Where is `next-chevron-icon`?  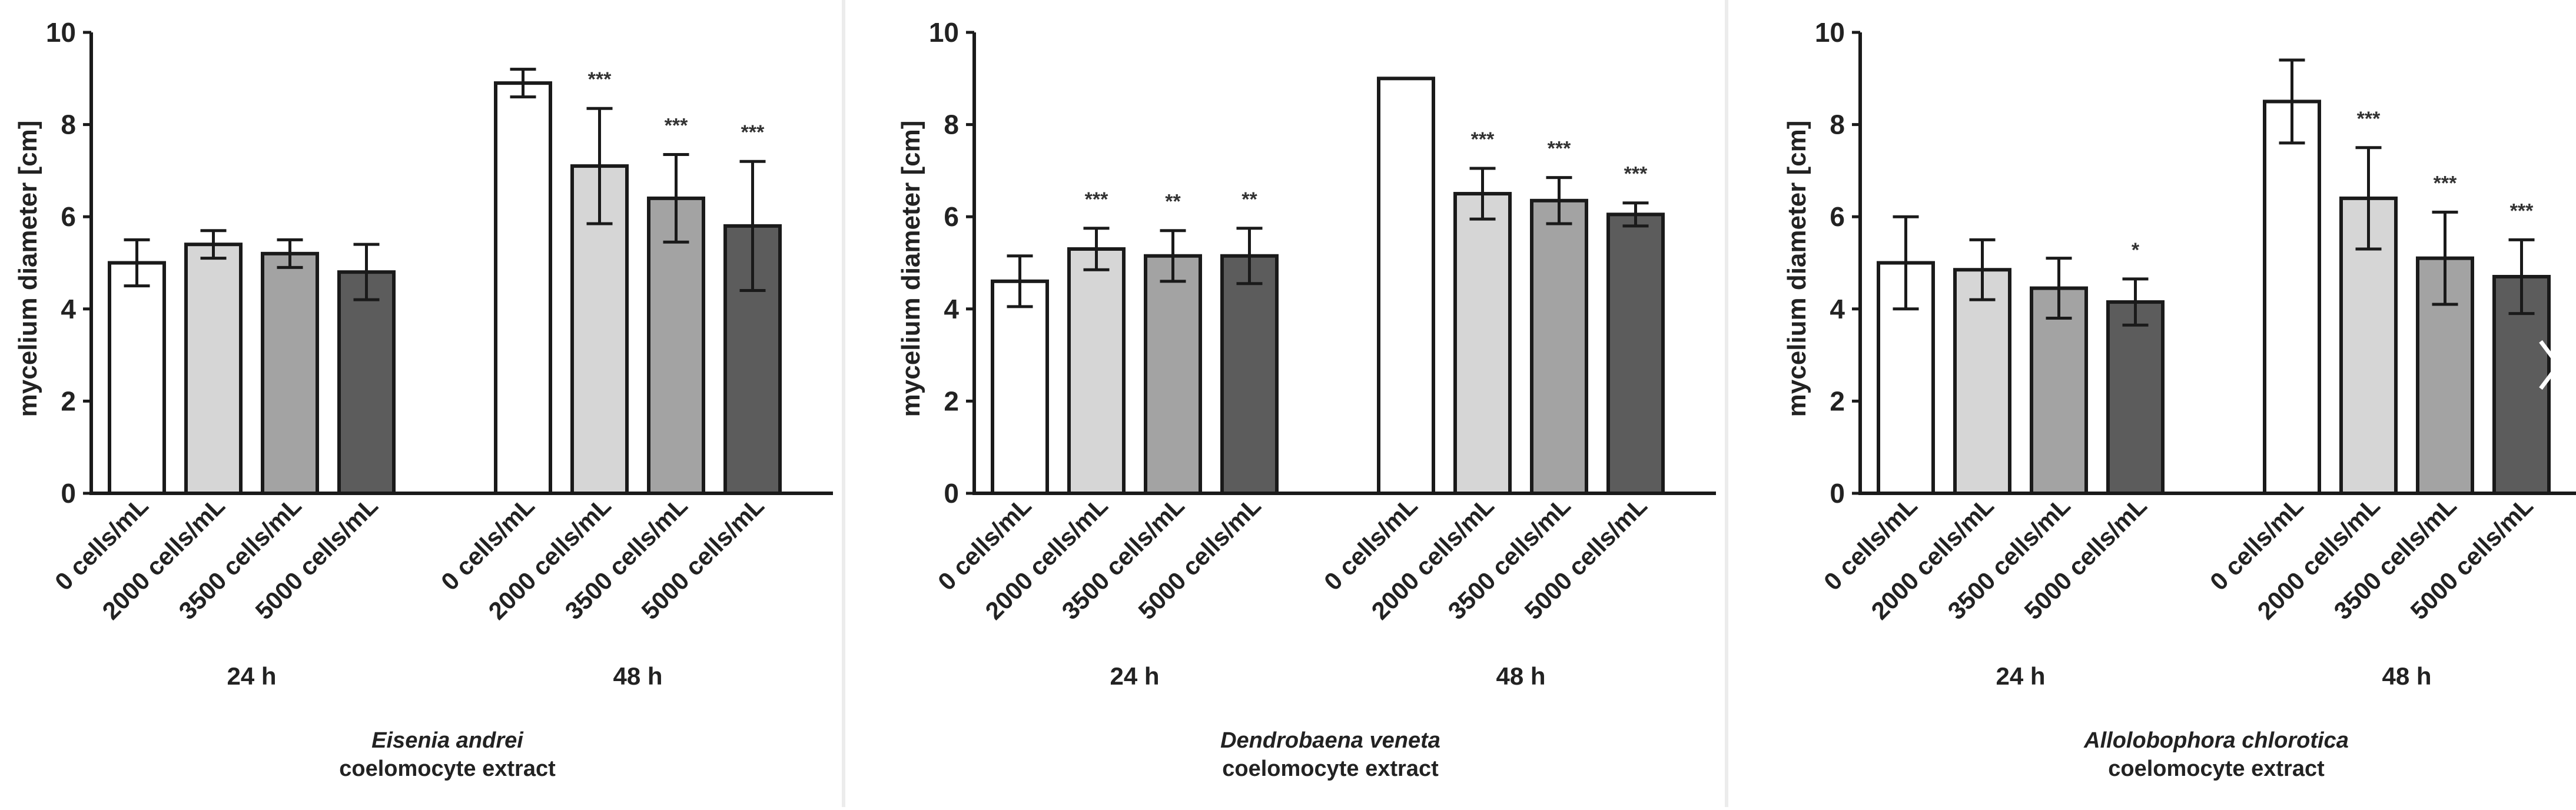 next-chevron-icon is located at coordinates (2550, 365).